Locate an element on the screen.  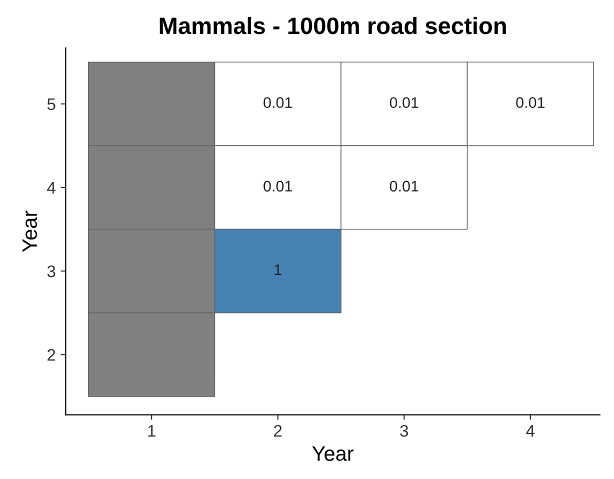
x-tick-label: 3 is located at coordinates (404, 430).